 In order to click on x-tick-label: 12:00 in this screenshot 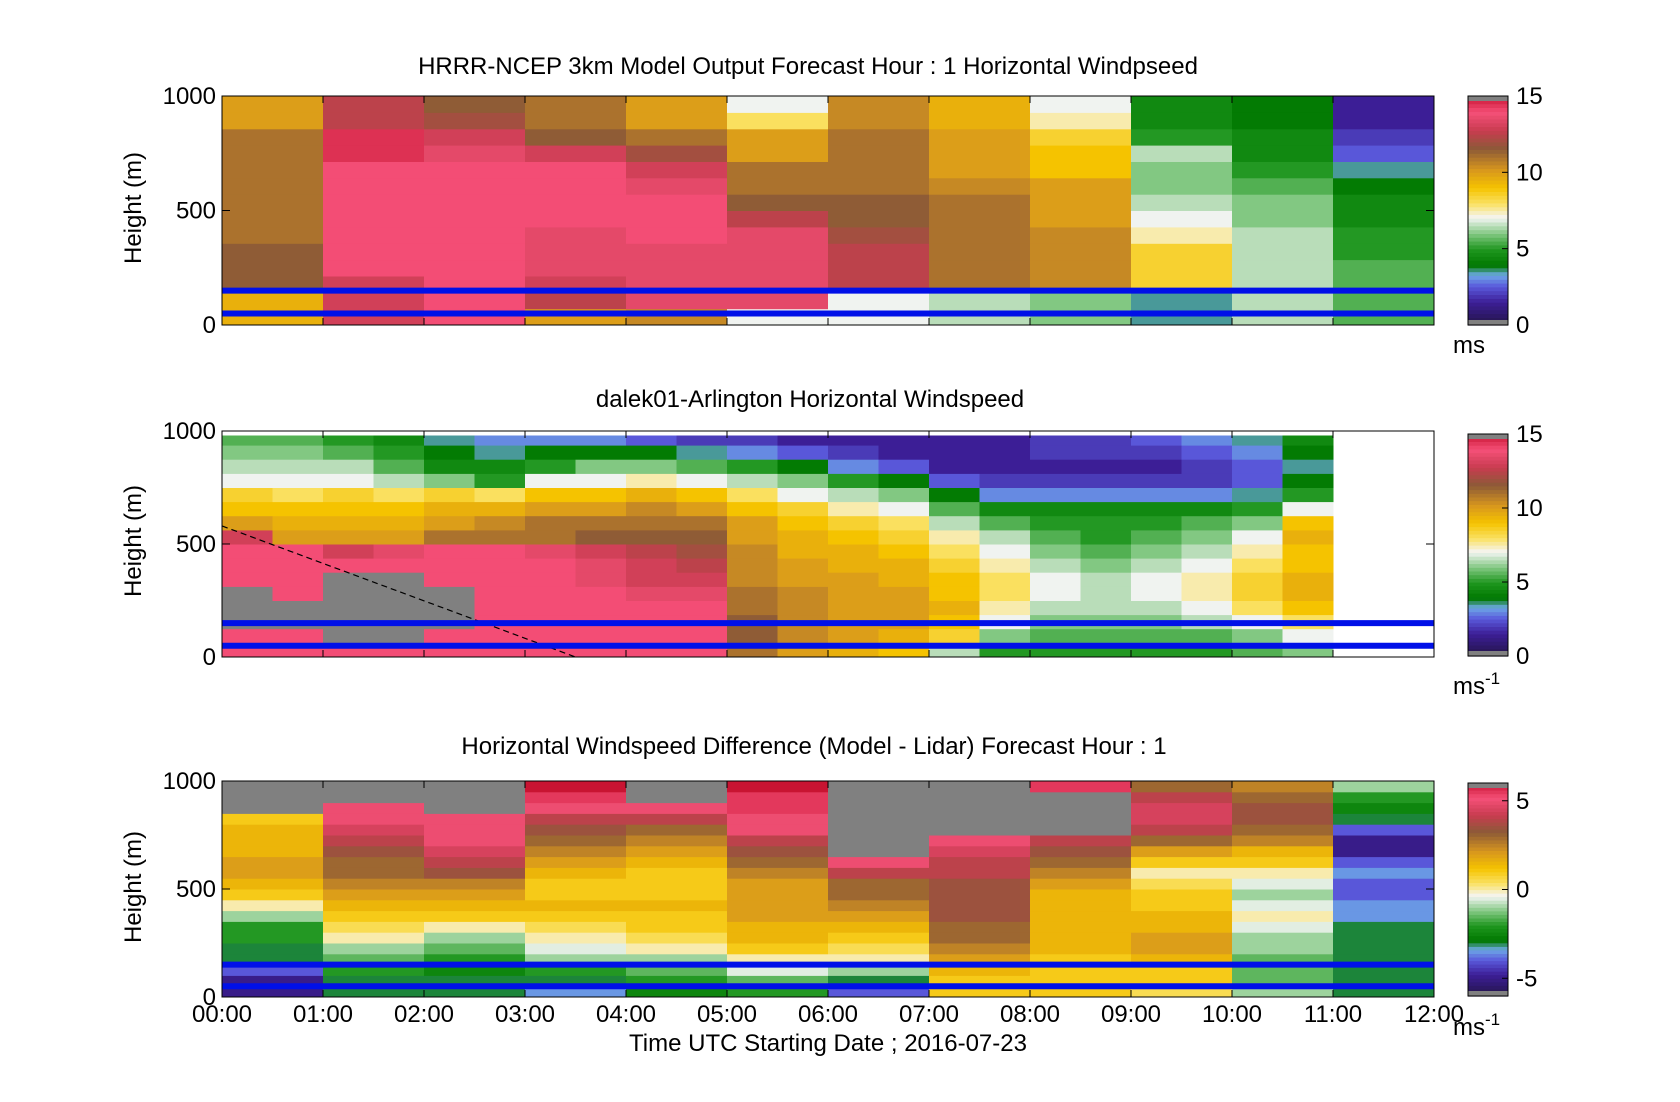, I will do `click(1434, 1014)`.